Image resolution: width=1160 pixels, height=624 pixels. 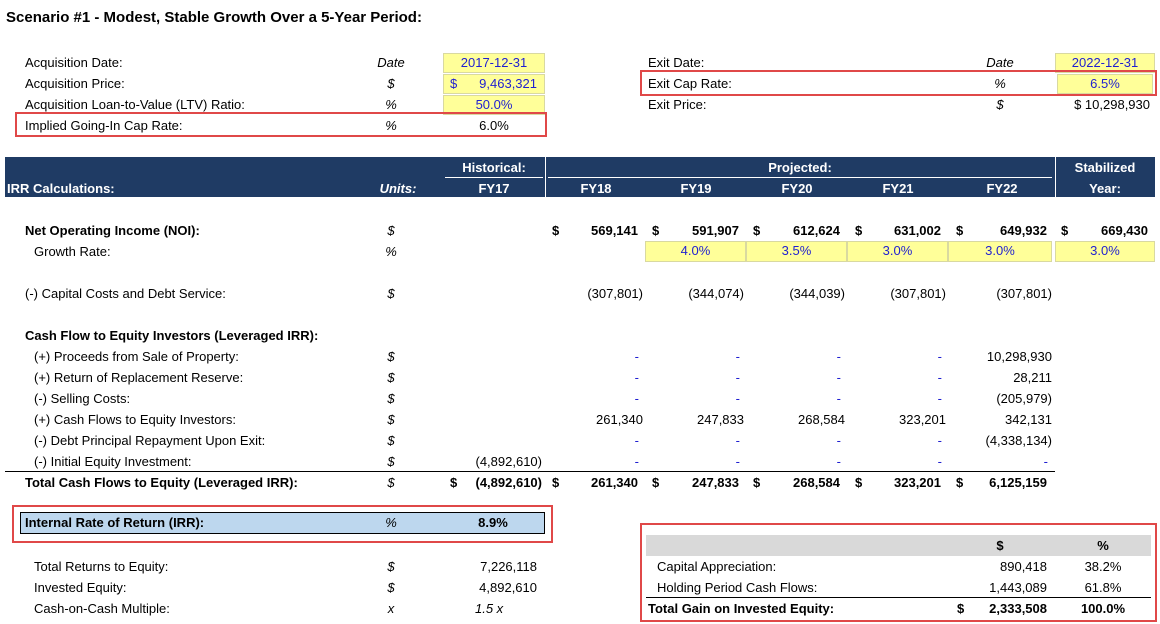 What do you see at coordinates (737, 587) in the screenshot?
I see `holding-cf-label: Holding Period Cash Flows:` at bounding box center [737, 587].